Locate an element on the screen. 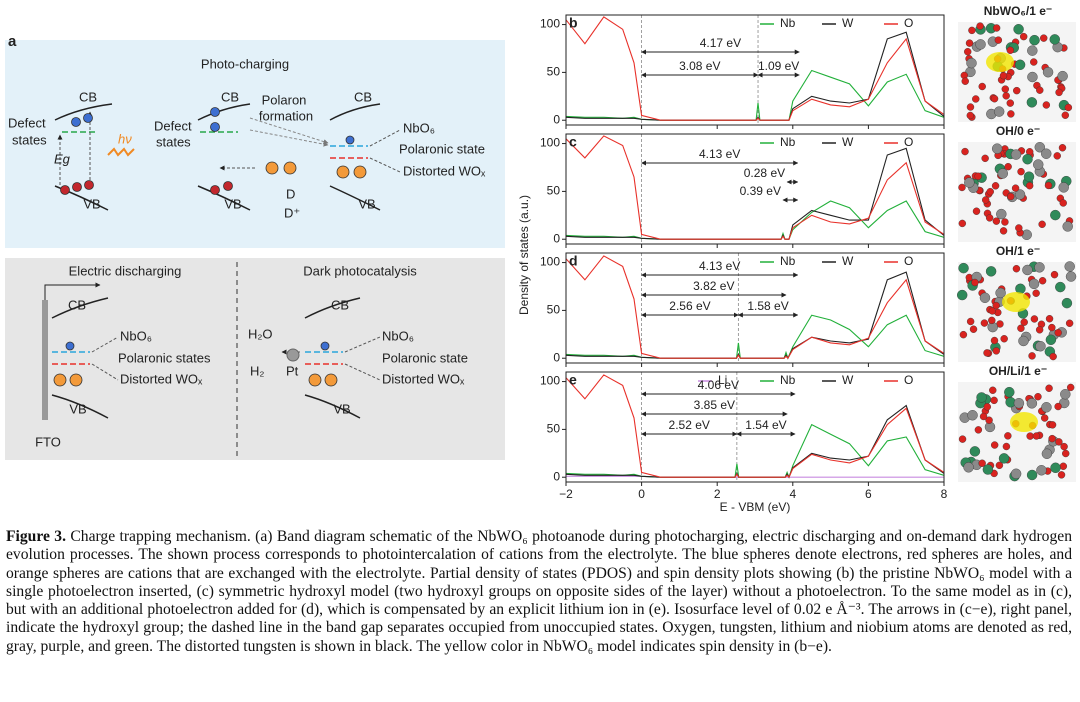 The height and width of the screenshot is (702, 1080). label: states is located at coordinates (173, 141).